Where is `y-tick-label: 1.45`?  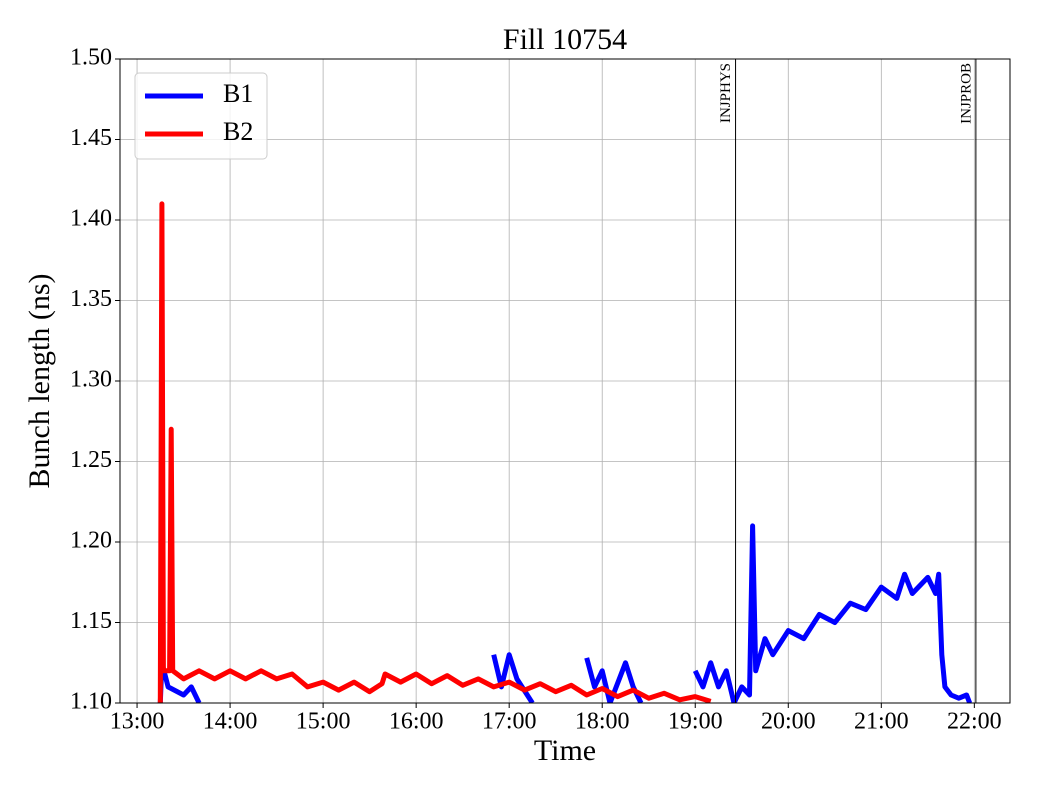
y-tick-label: 1.45 is located at coordinates (91, 138).